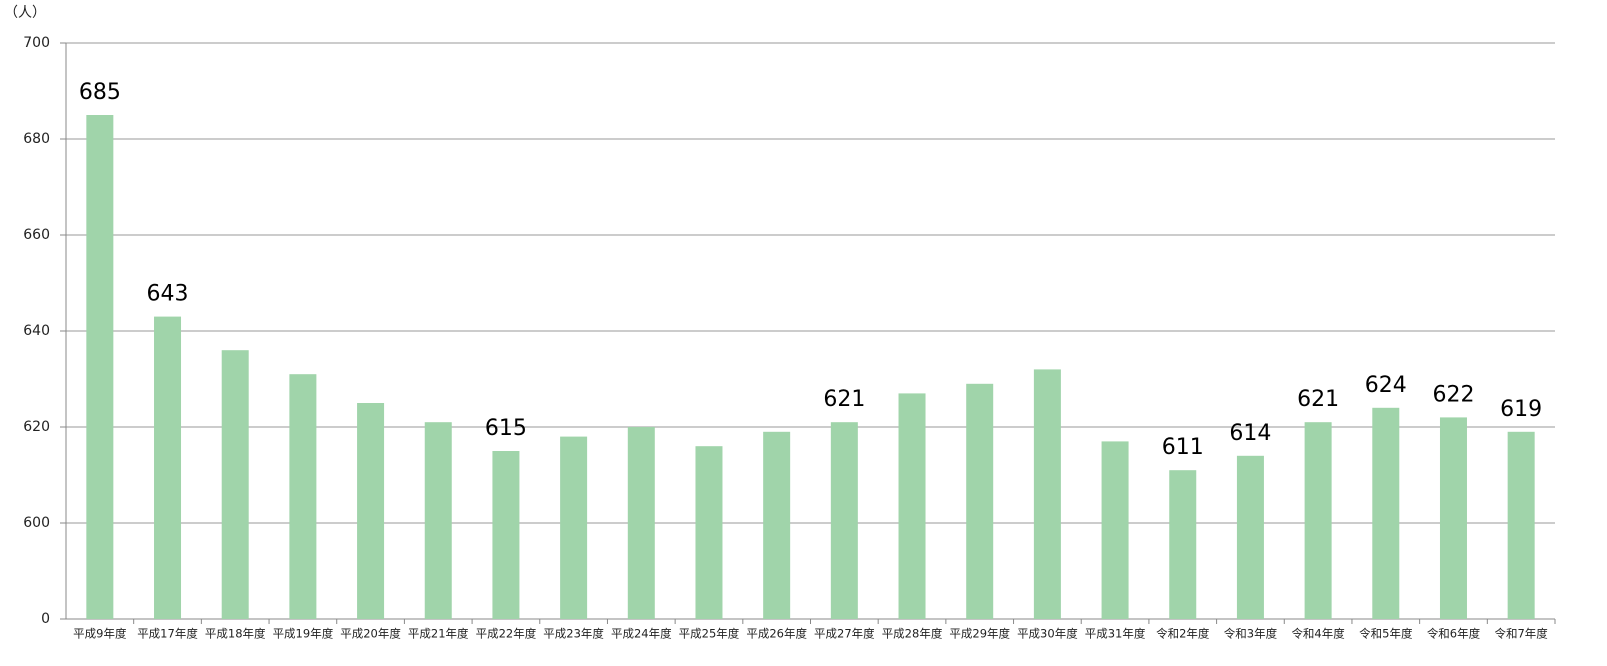 Image resolution: width=1607 pixels, height=666 pixels. I want to click on data-label: 611, so click(1183, 447).